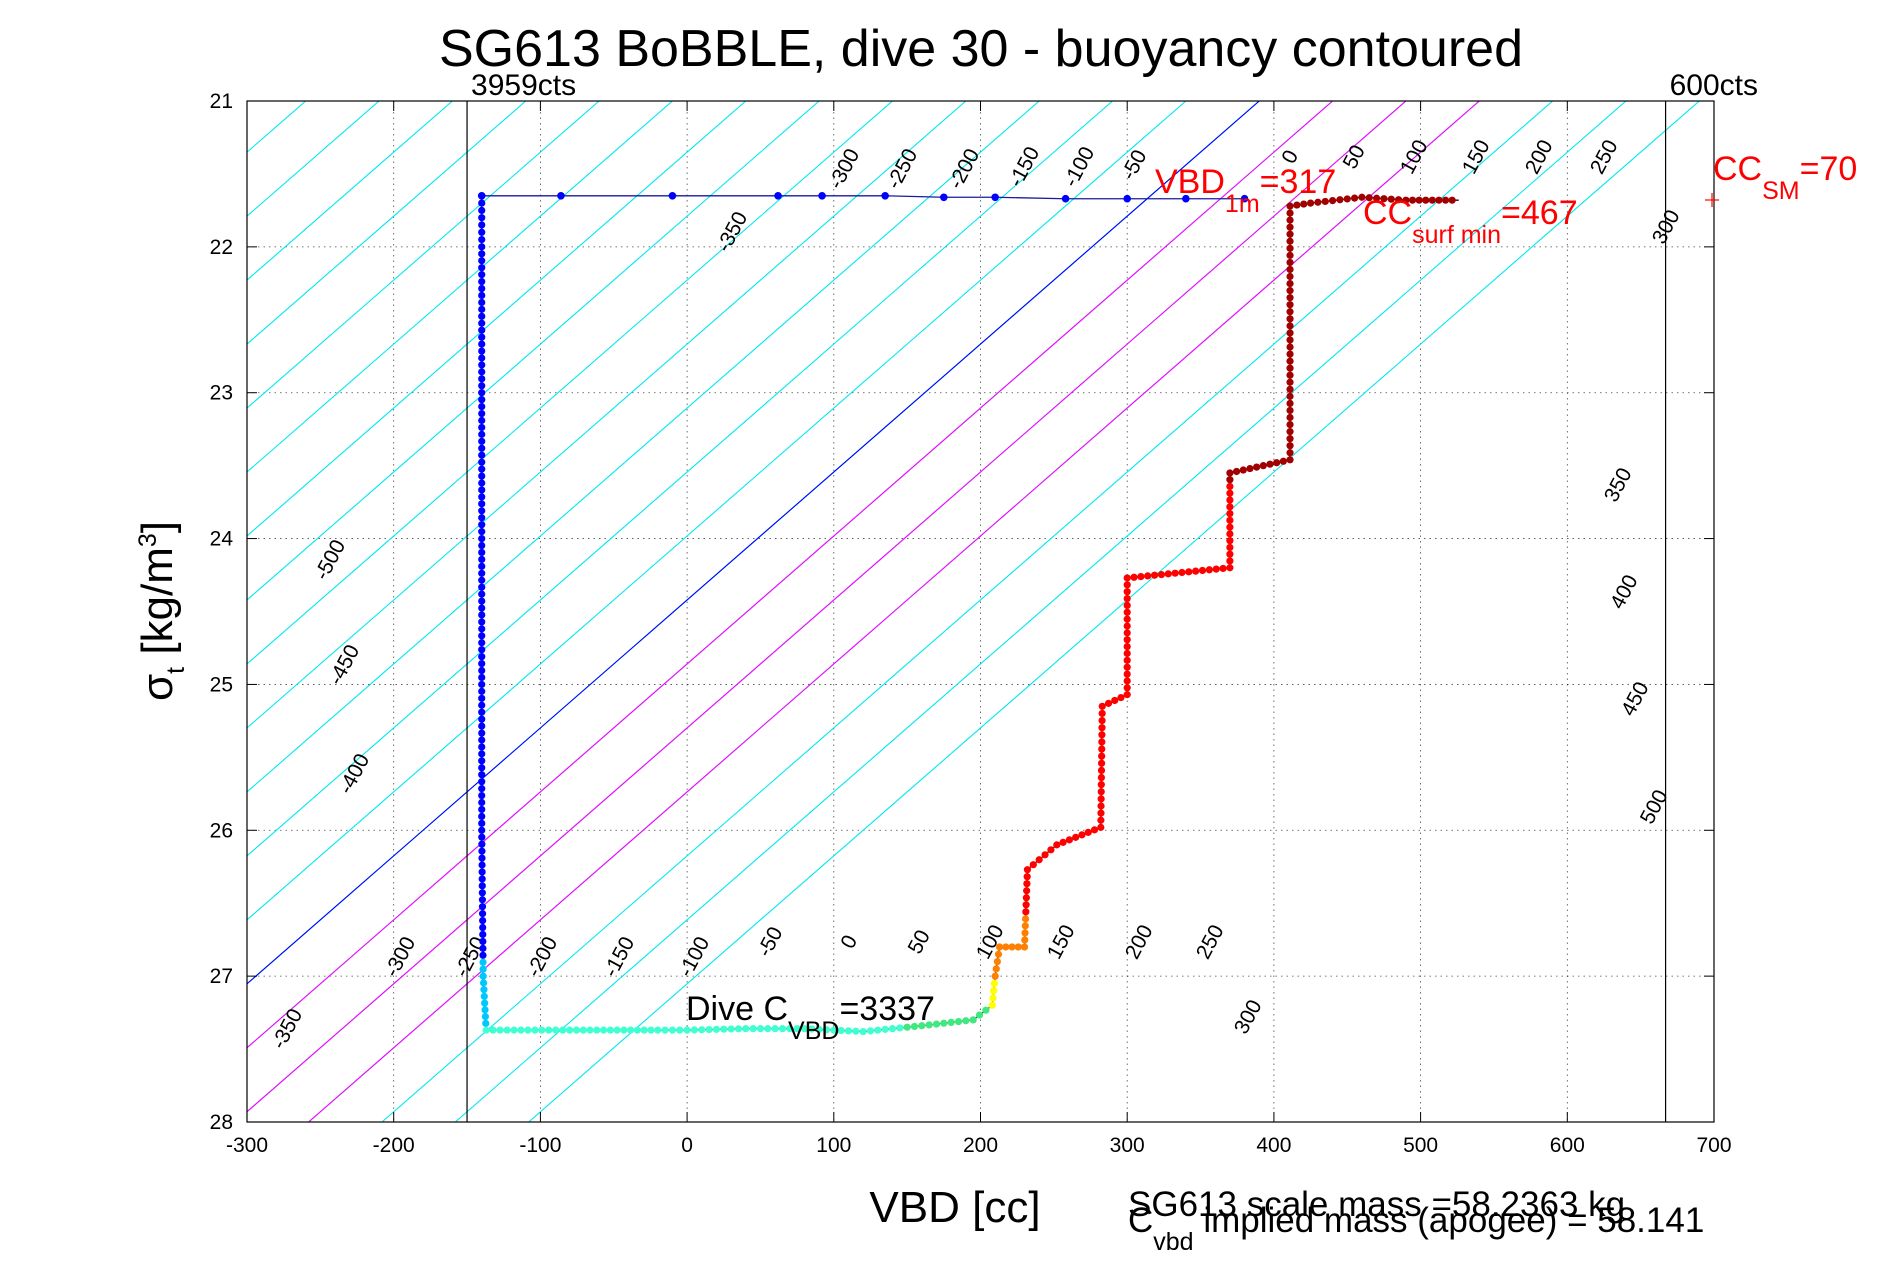 Image resolution: width=1891 pixels, height=1262 pixels. What do you see at coordinates (221, 684) in the screenshot?
I see `y-tick-label-4: 25` at bounding box center [221, 684].